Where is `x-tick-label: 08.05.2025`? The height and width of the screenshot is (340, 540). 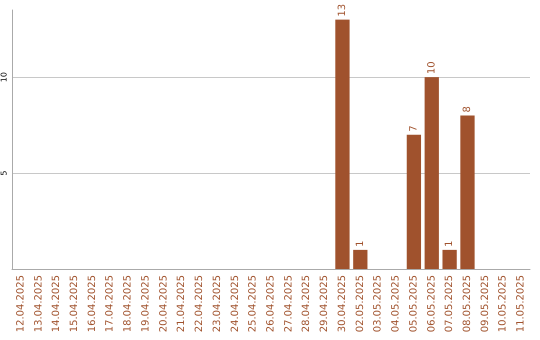
x-tick-label: 08.05.2025 is located at coordinates (467, 303).